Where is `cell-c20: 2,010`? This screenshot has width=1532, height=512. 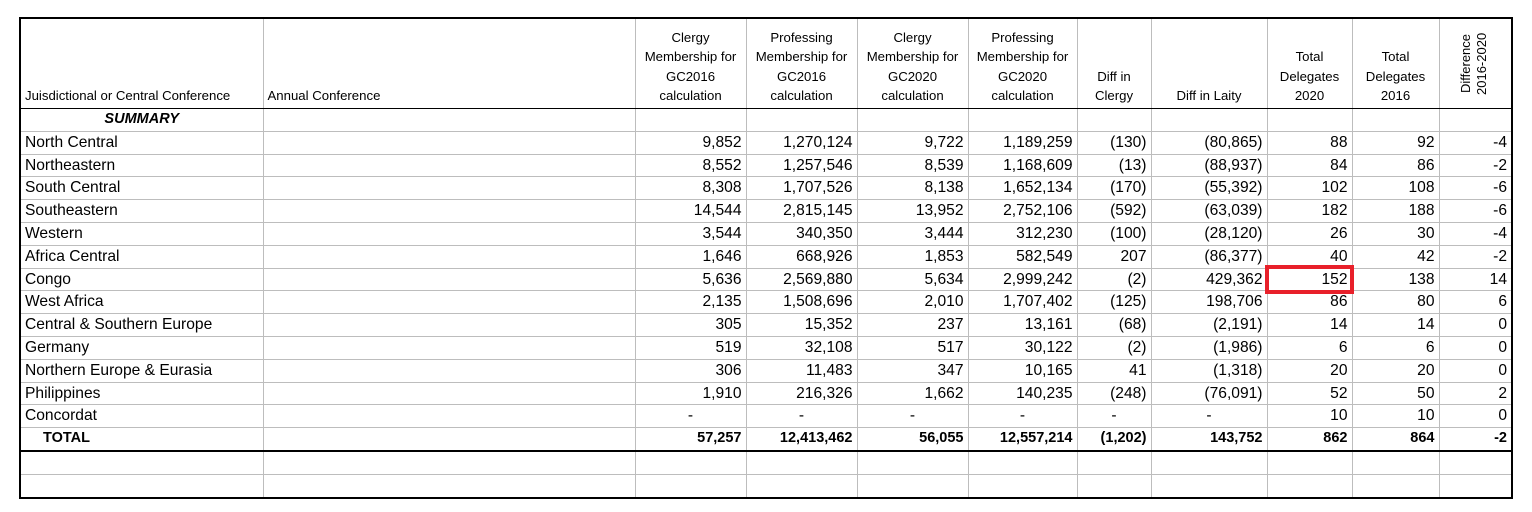
cell-c20: 2,010 is located at coordinates (912, 302).